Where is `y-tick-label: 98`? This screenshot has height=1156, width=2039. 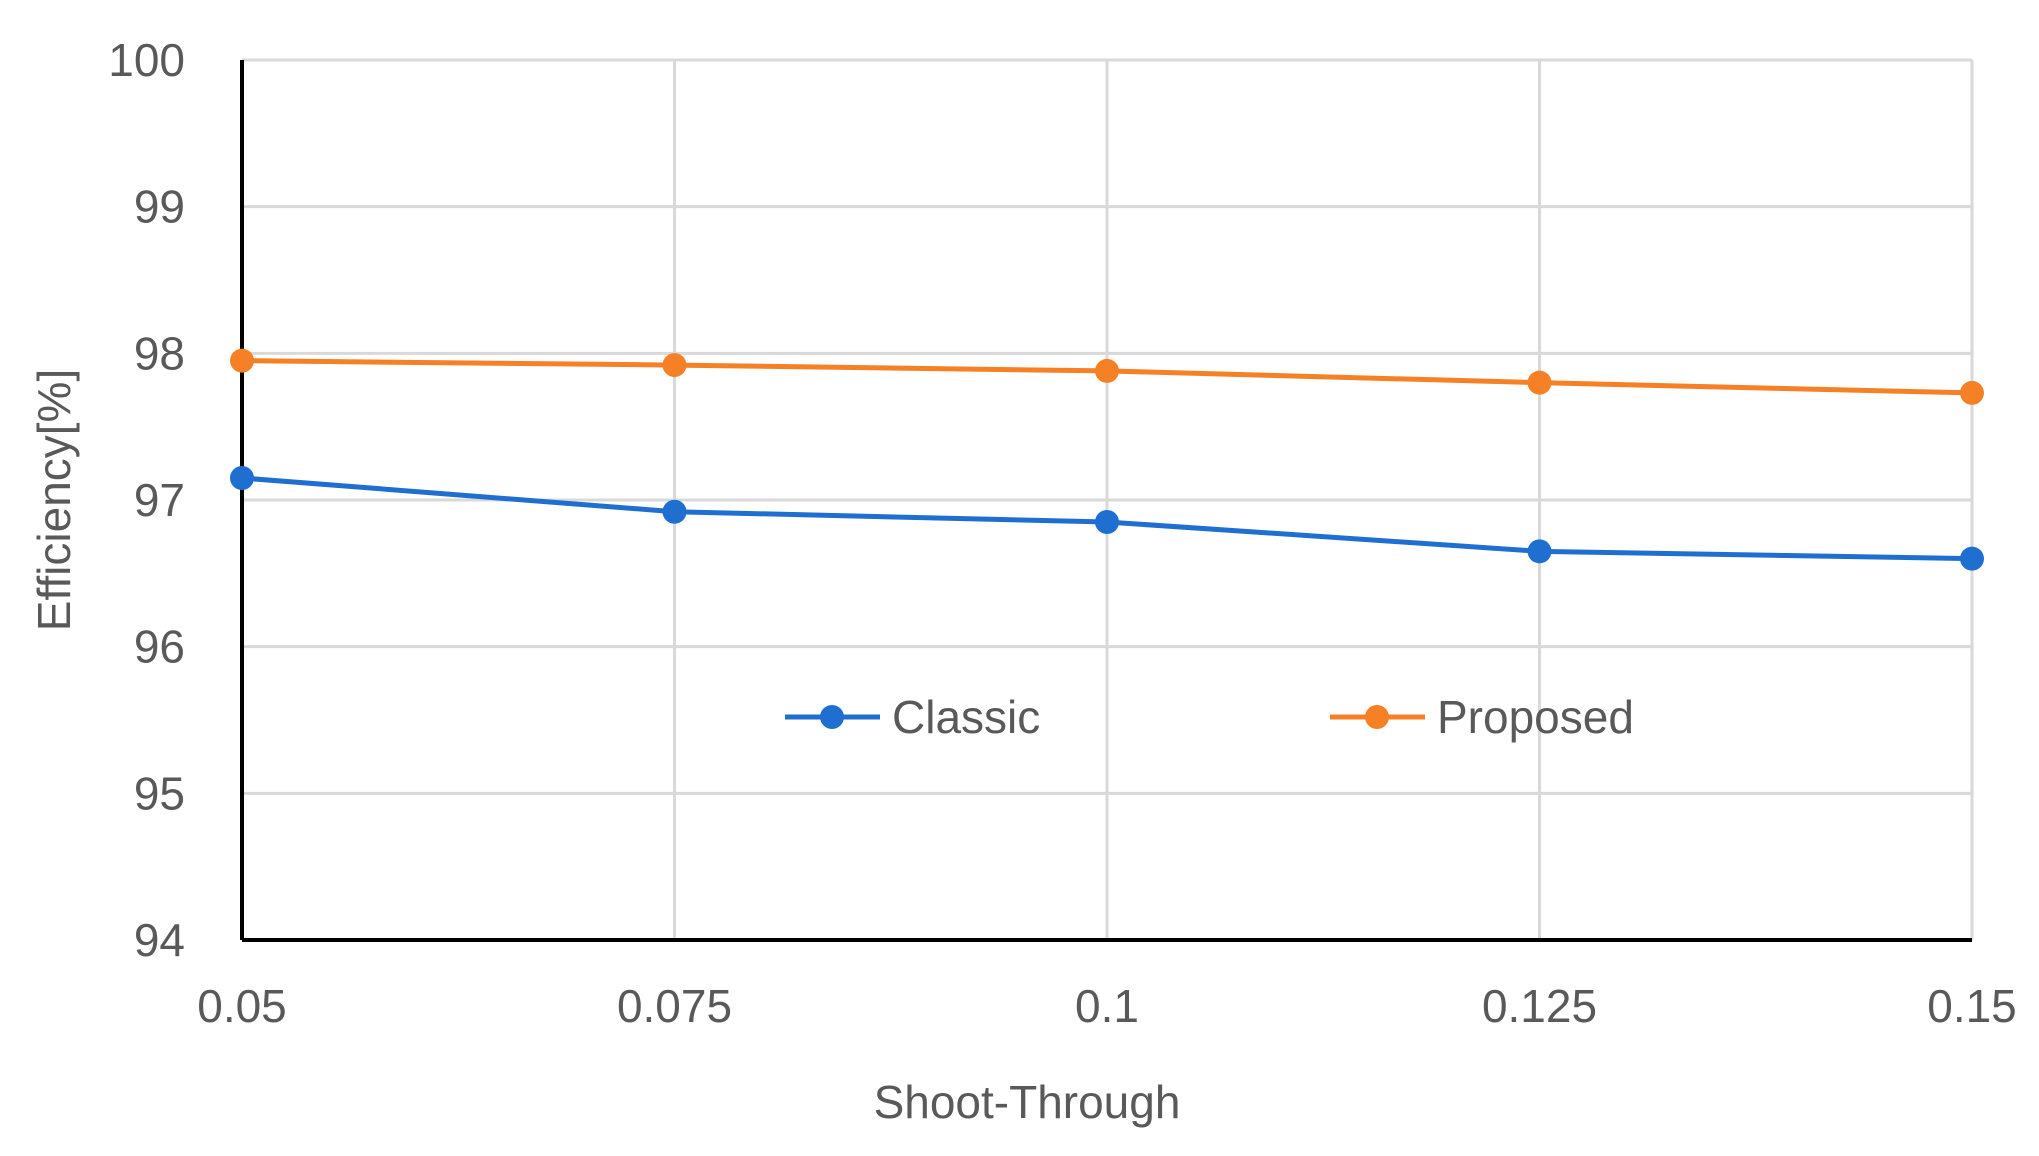 y-tick-label: 98 is located at coordinates (159, 353).